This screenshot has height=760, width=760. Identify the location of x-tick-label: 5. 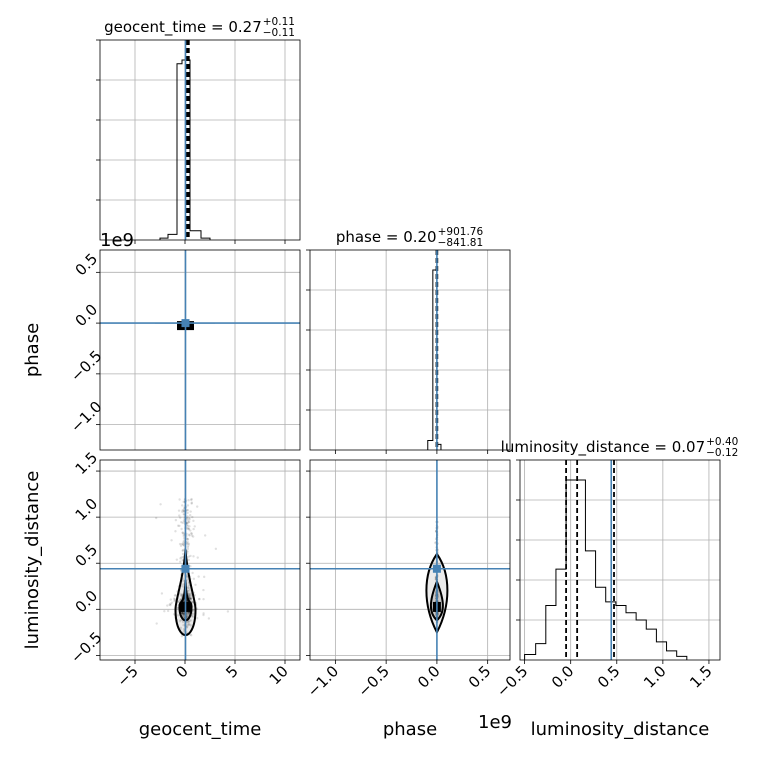
(231, 671).